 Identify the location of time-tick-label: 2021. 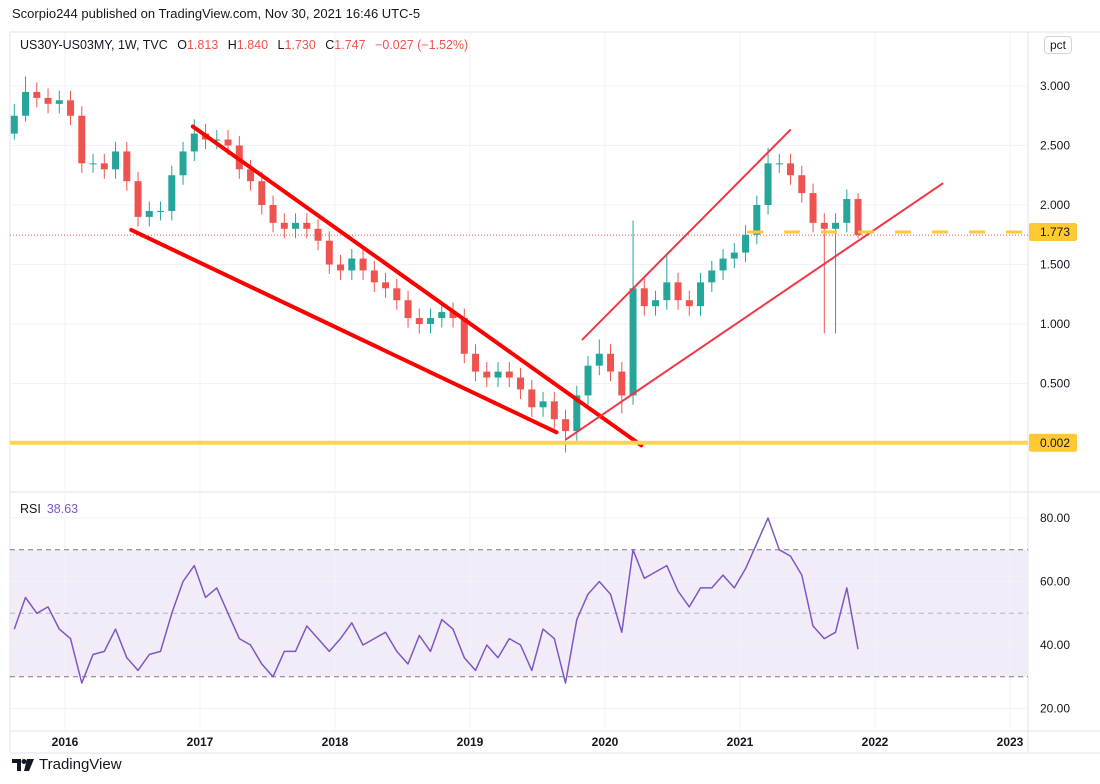
(740, 742).